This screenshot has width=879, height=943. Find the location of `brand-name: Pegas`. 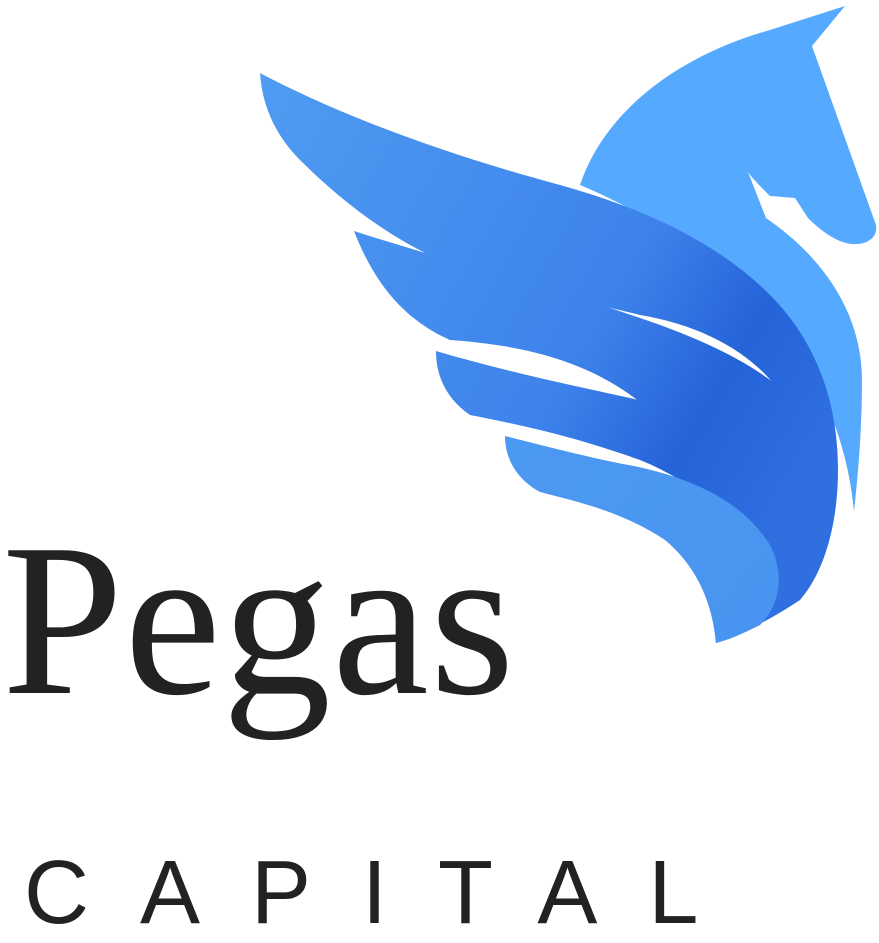

brand-name: Pegas is located at coordinates (259, 621).